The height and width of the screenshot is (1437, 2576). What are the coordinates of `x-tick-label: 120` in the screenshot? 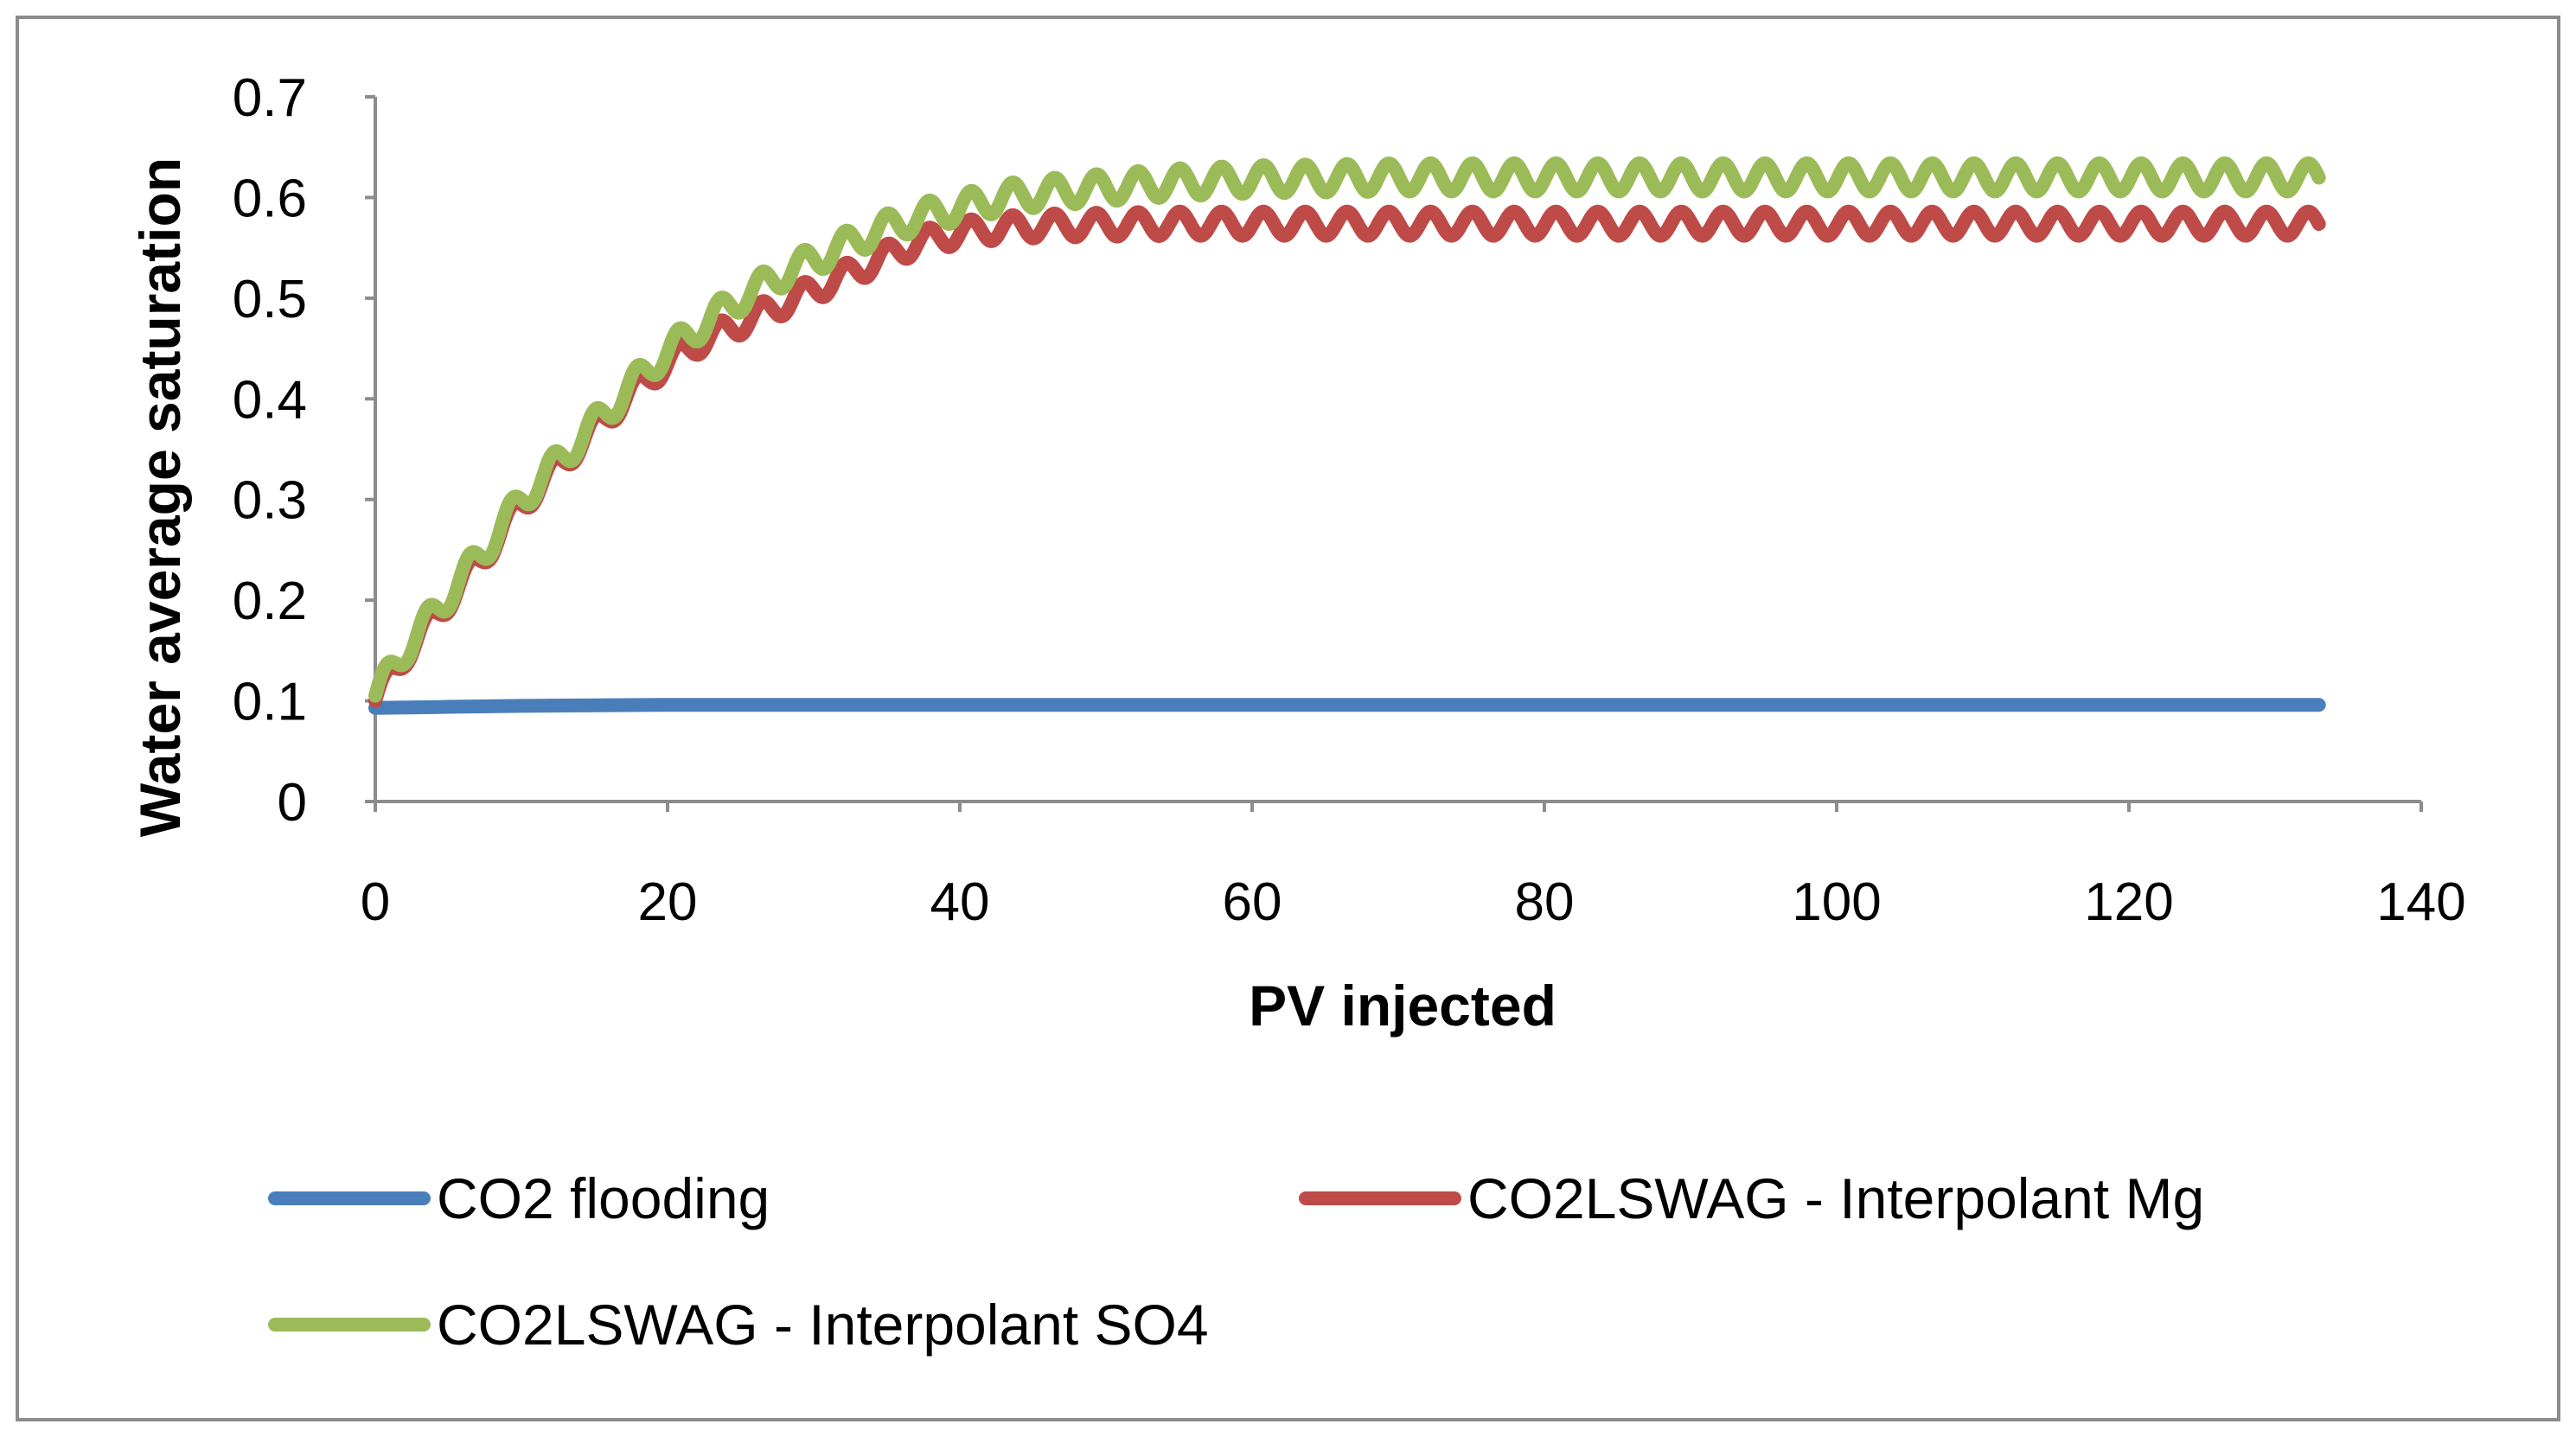 It's located at (2128, 902).